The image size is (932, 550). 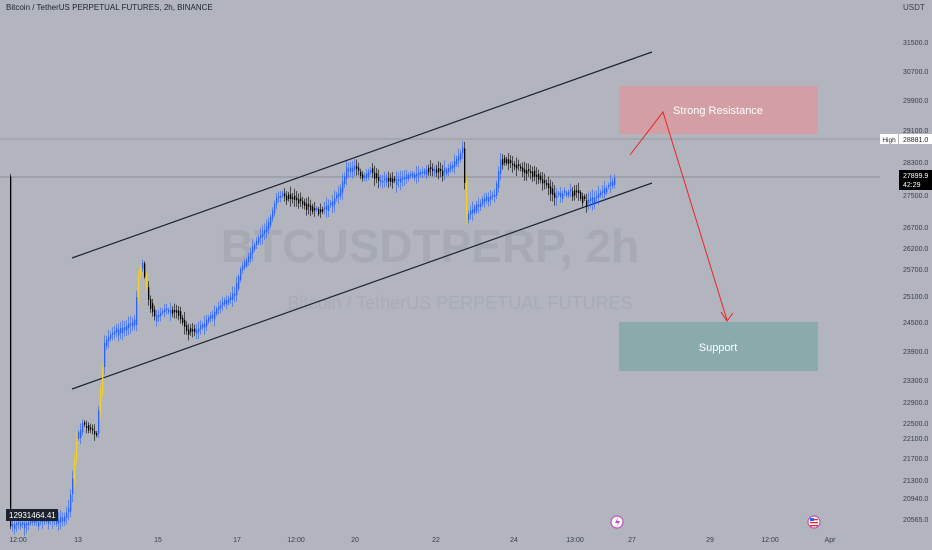 I want to click on price-tick: 31500.0, so click(x=915, y=43).